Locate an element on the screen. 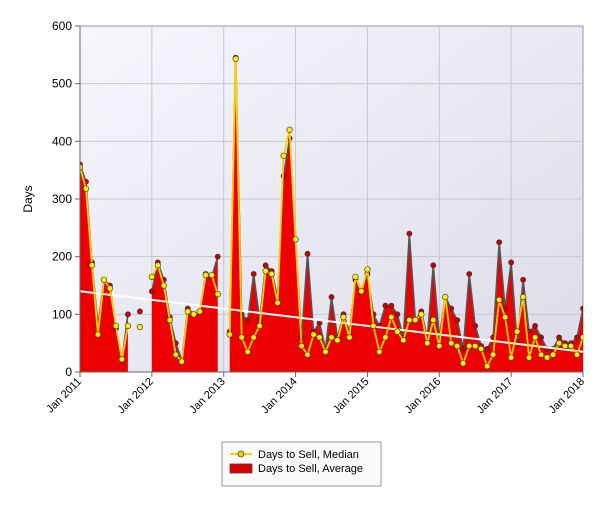 Image resolution: width=600 pixels, height=505 pixels. legend-median-label: Days to Sell, Median is located at coordinates (308, 455).